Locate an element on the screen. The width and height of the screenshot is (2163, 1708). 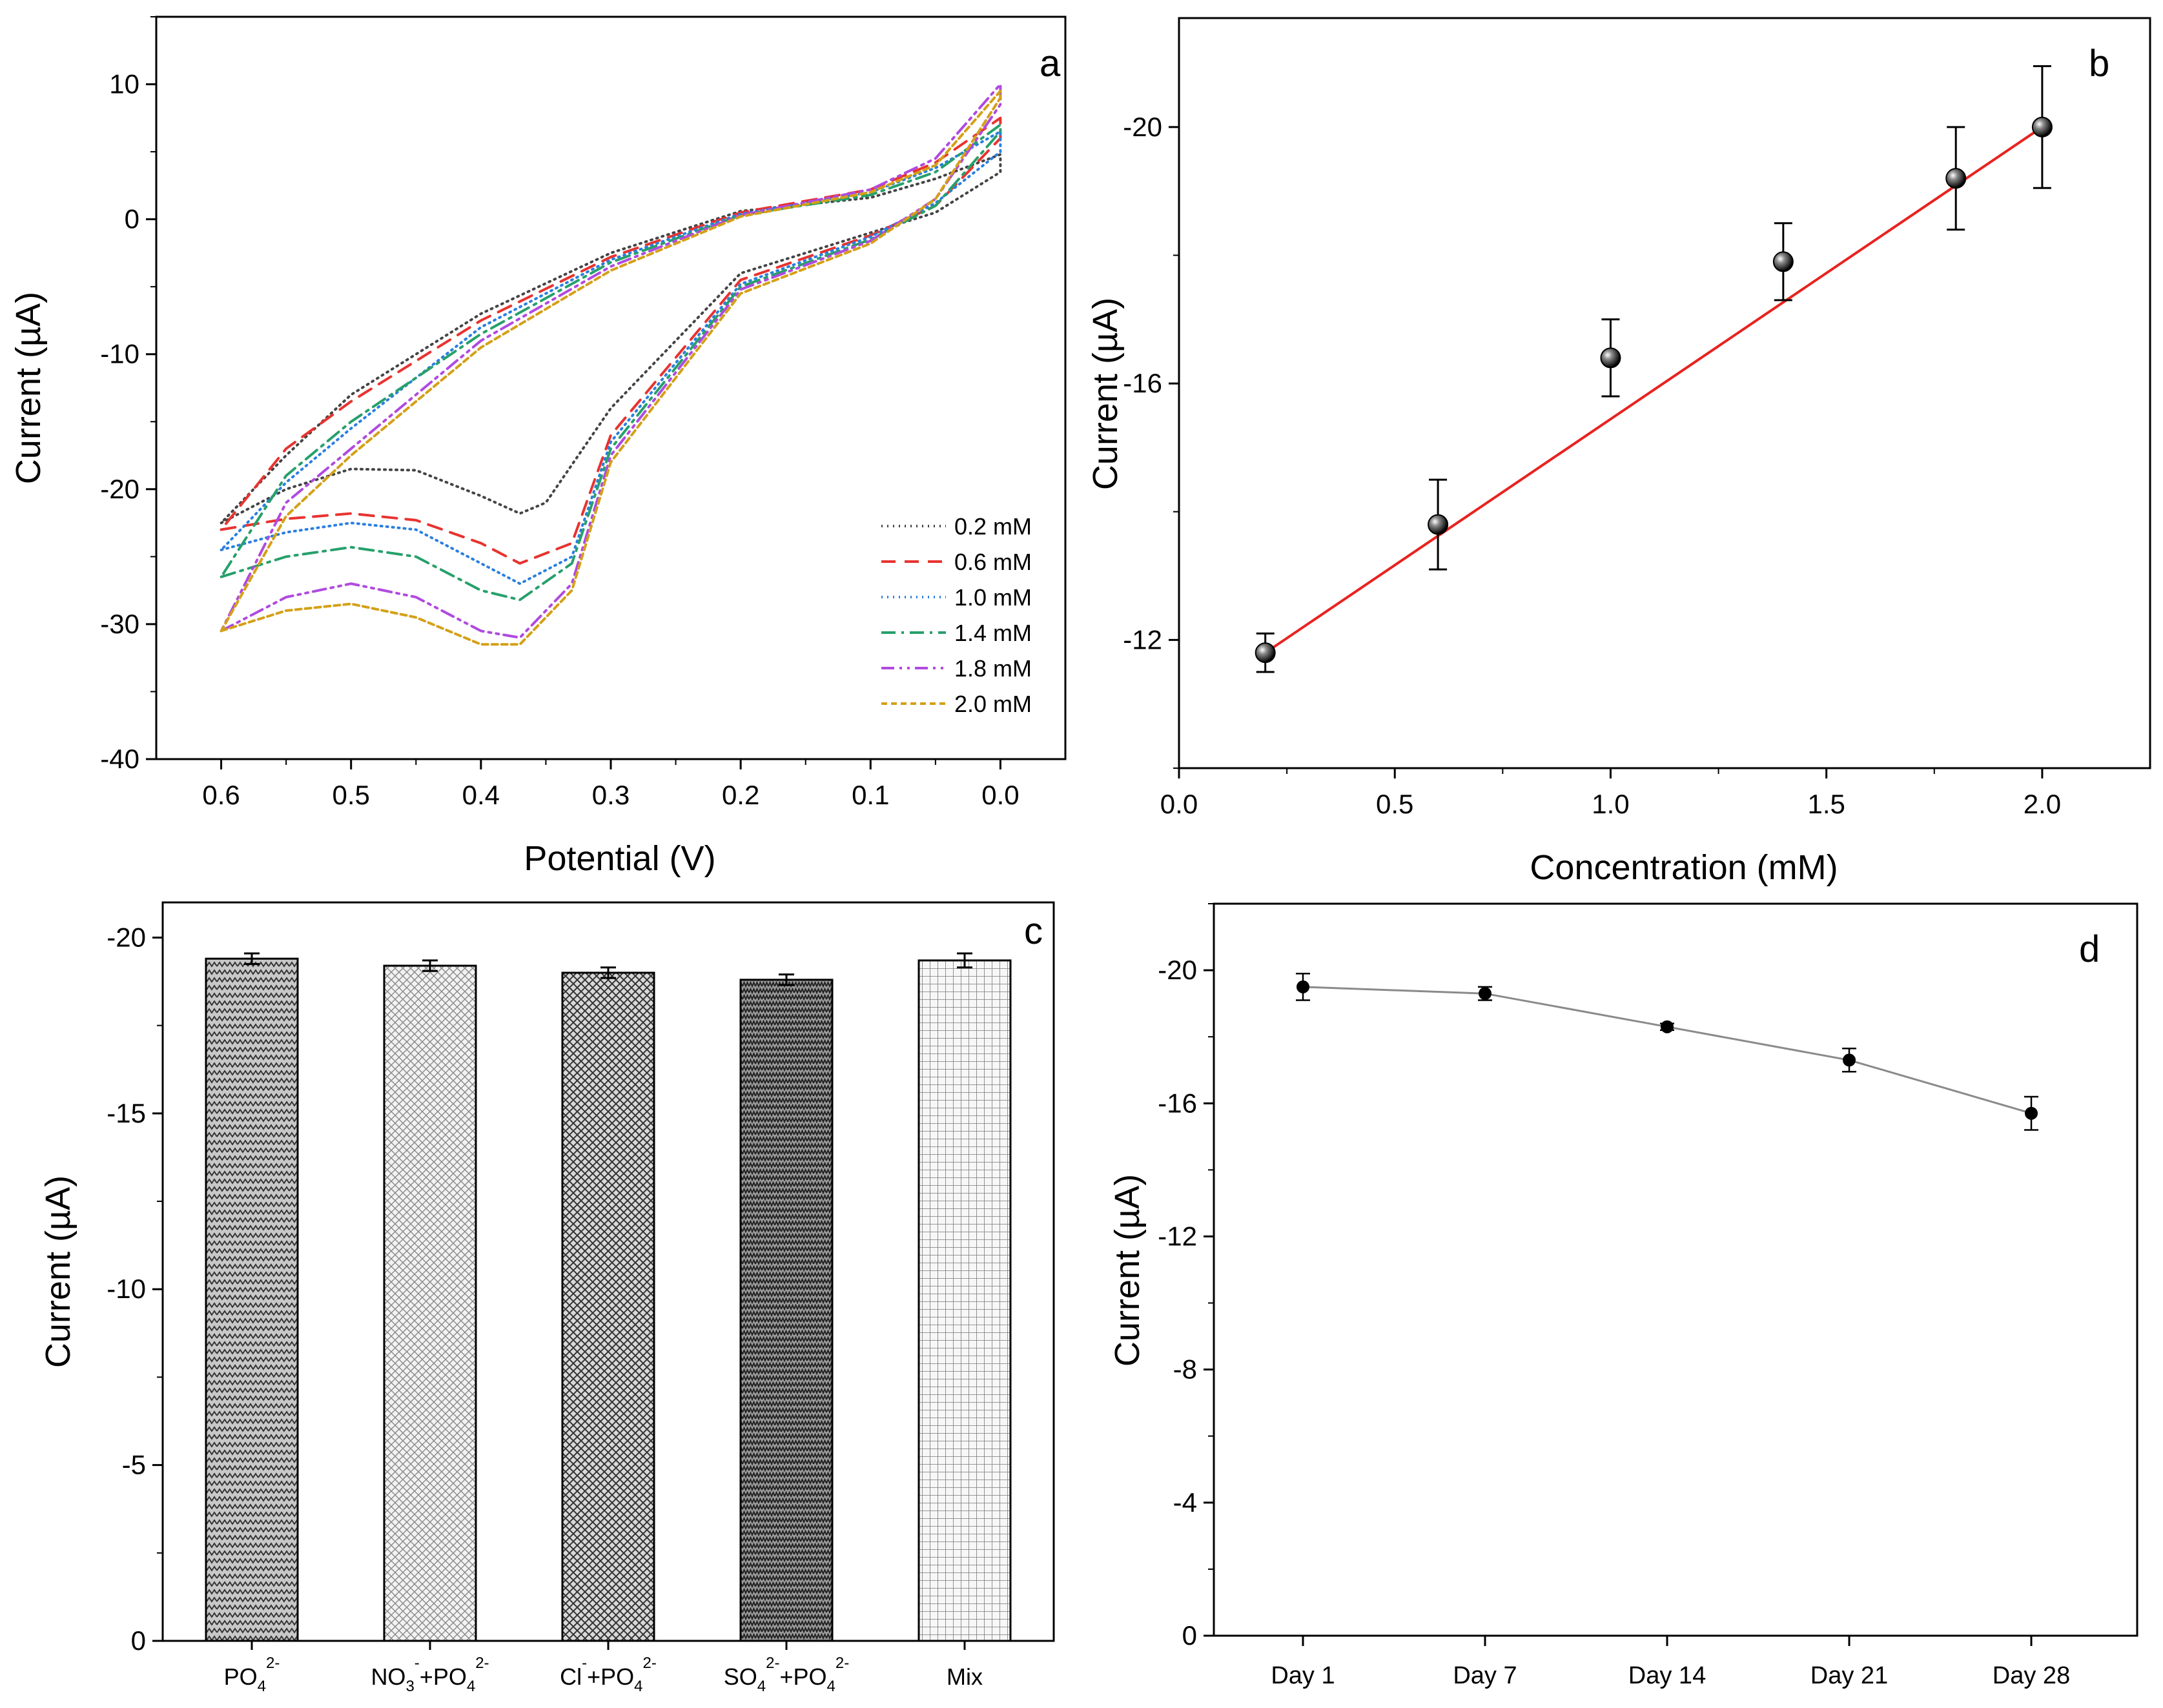
panel-c-ytick-label: 0 is located at coordinates (138, 1640).